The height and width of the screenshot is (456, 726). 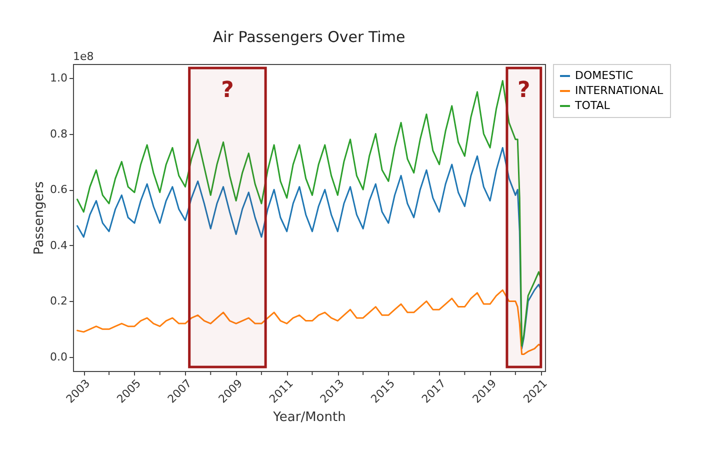 I want to click on y-tick-label: 0.2, so click(x=59, y=301).